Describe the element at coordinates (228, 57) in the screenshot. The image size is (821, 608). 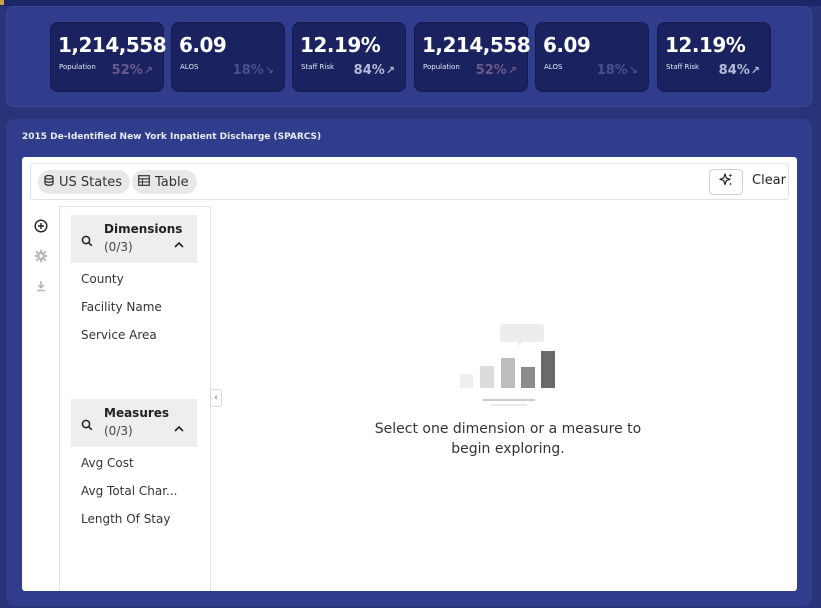
I see `kpi-card-alos: 6.09 ALOS 18%↘` at that location.